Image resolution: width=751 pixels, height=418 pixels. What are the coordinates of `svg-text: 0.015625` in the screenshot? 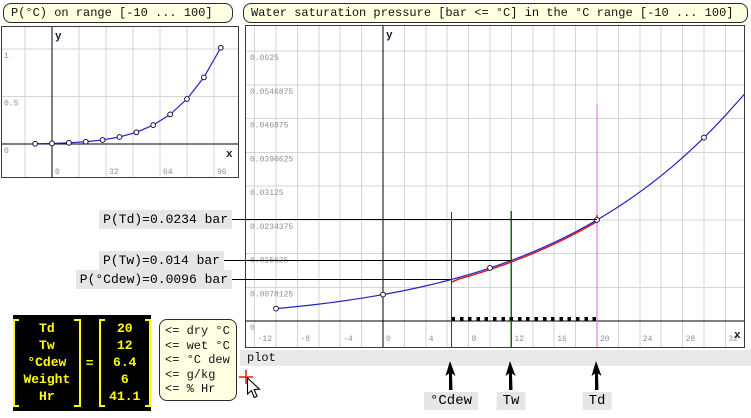 It's located at (269, 261).